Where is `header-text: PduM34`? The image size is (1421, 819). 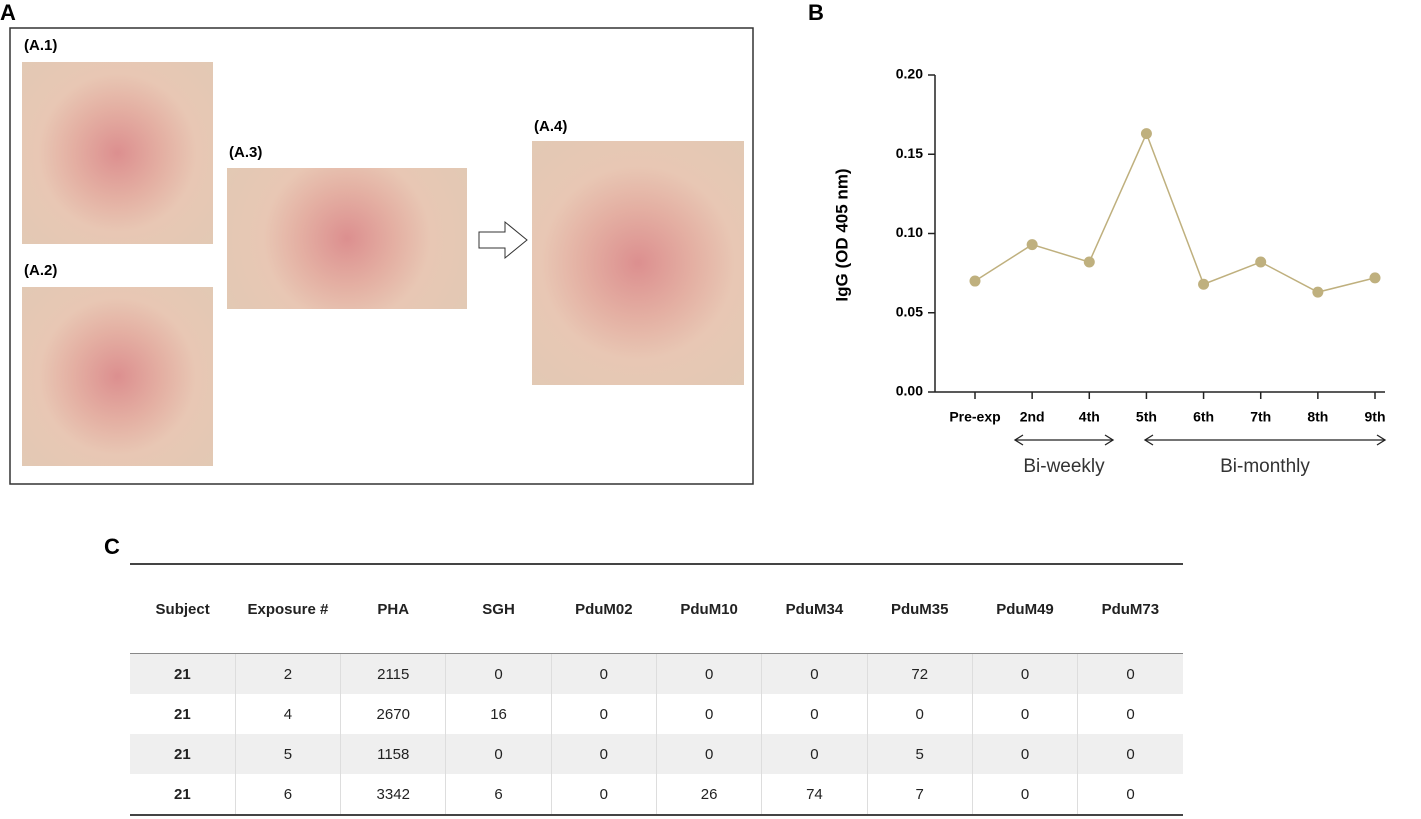
header-text: PduM34 is located at coordinates (814, 609).